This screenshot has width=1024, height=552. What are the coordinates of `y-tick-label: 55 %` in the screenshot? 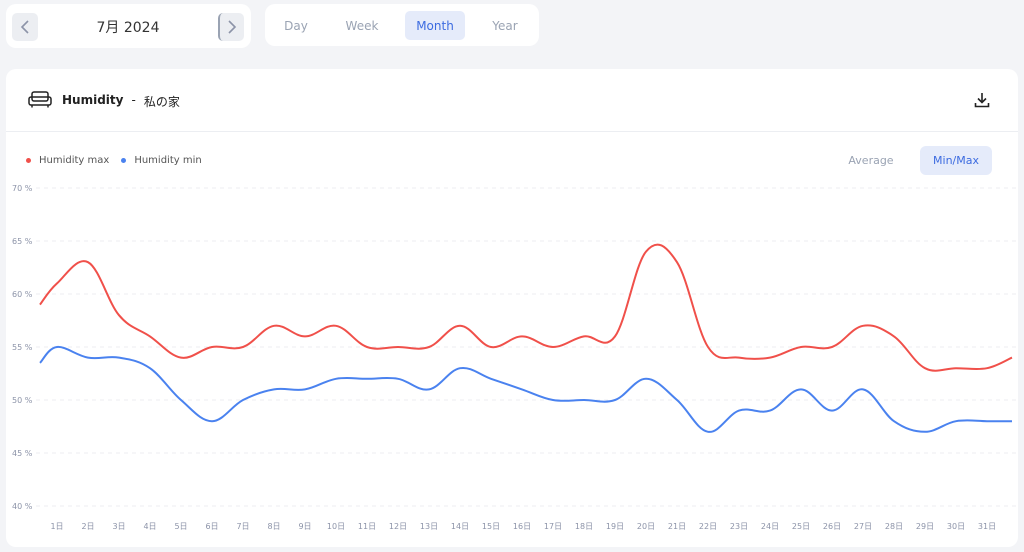 It's located at (22, 347).